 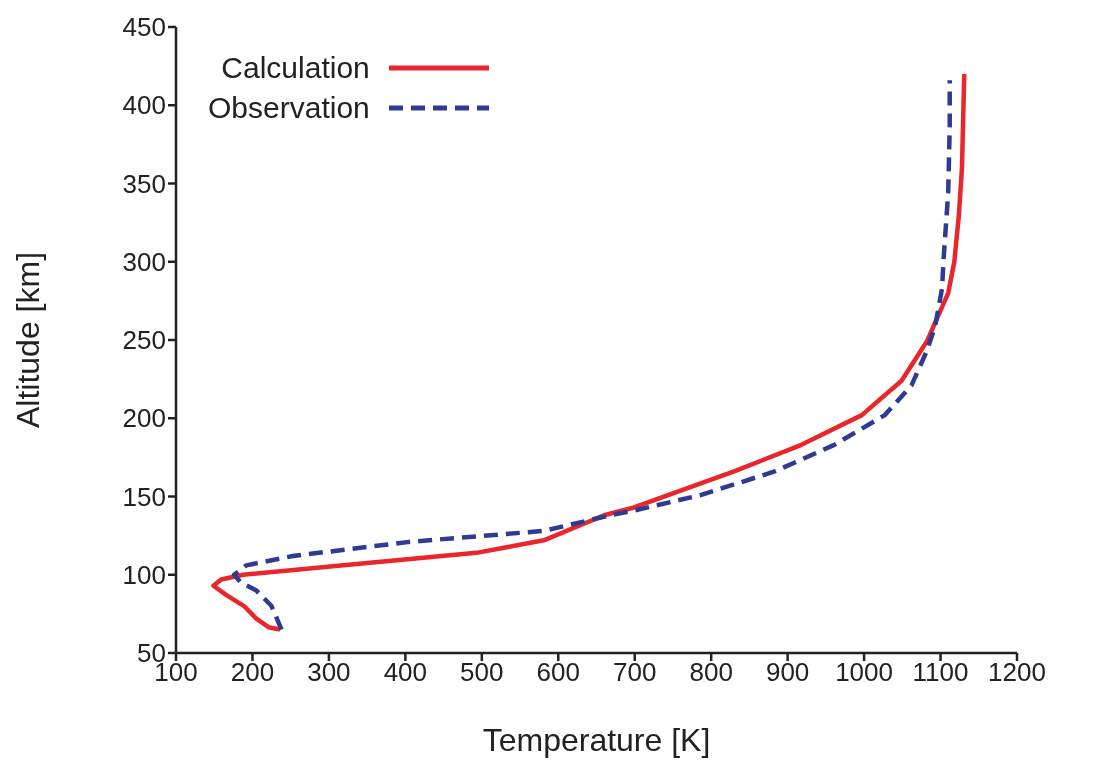 What do you see at coordinates (295, 68) in the screenshot?
I see `legend-label: Calculation` at bounding box center [295, 68].